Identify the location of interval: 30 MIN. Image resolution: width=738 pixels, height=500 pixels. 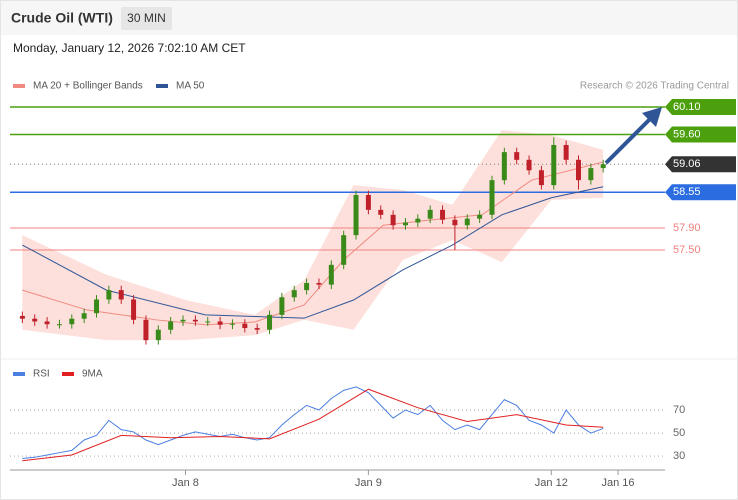
(146, 18).